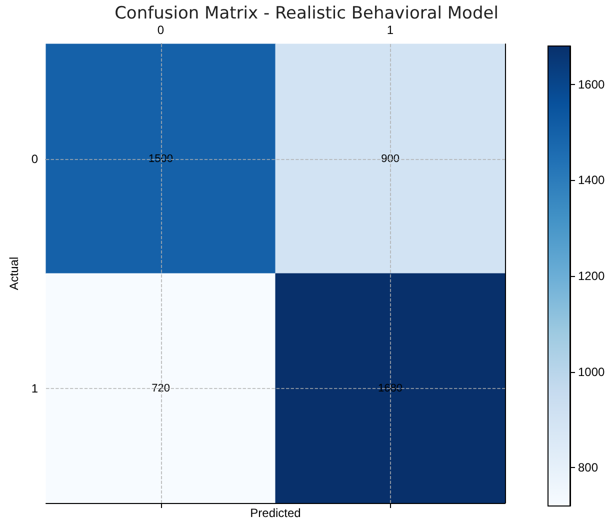  Describe the element at coordinates (275, 513) in the screenshot. I see `x-axis-title: Predicted` at that location.